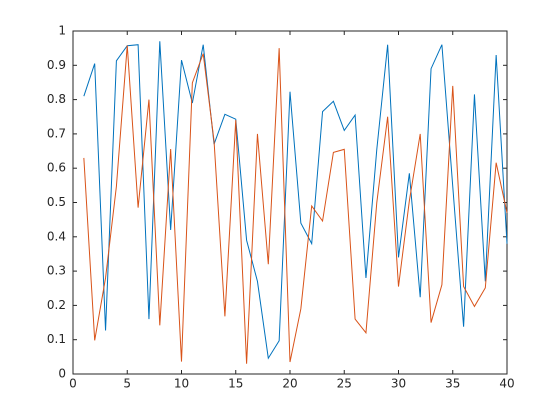  I want to click on x-tick-label: 15, so click(235, 384).